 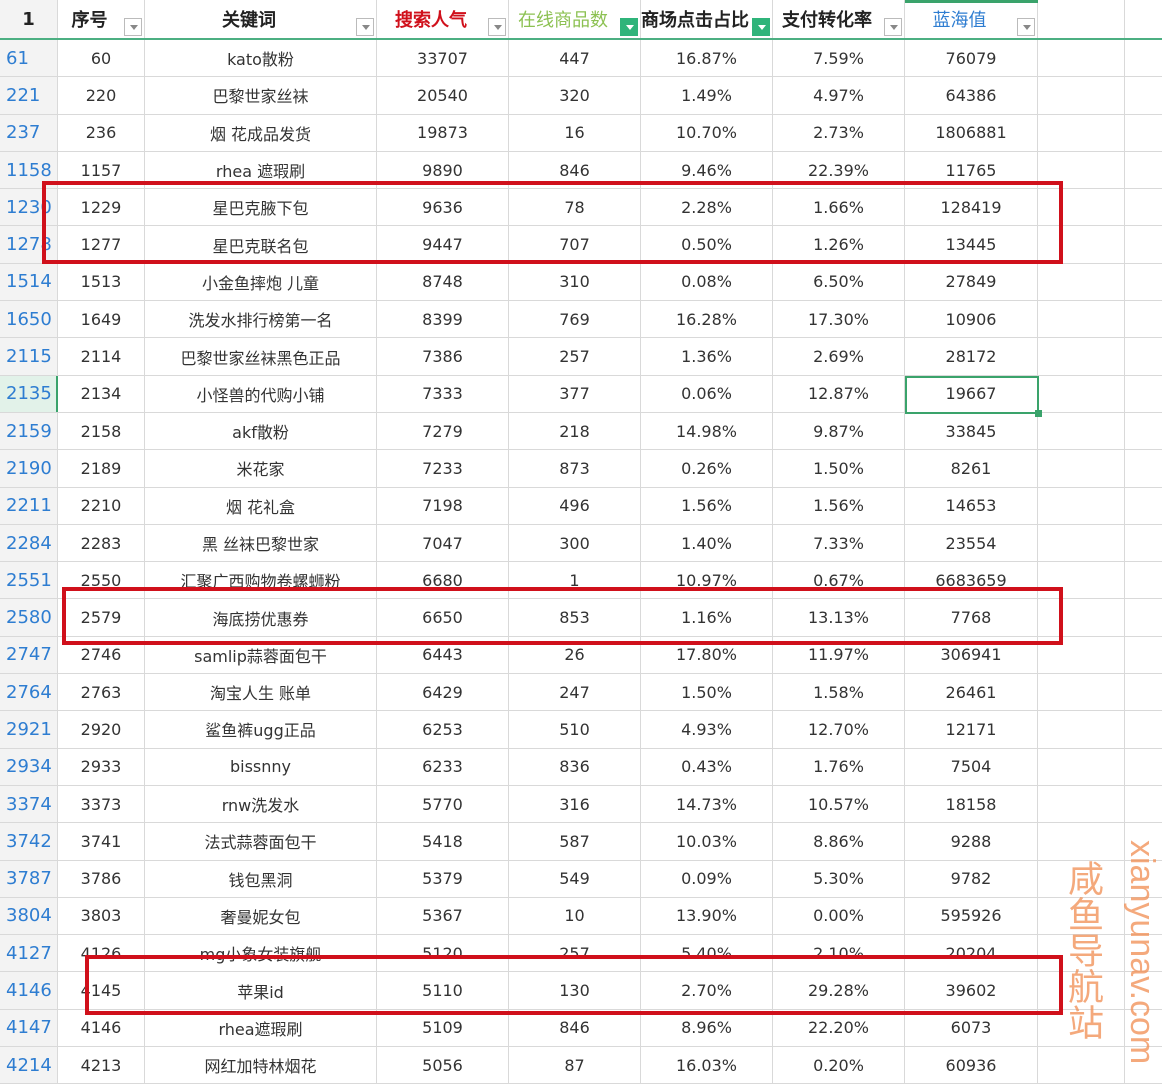 What do you see at coordinates (261, 170) in the screenshot?
I see `keyword-cell: rhea 遮瑕刷` at bounding box center [261, 170].